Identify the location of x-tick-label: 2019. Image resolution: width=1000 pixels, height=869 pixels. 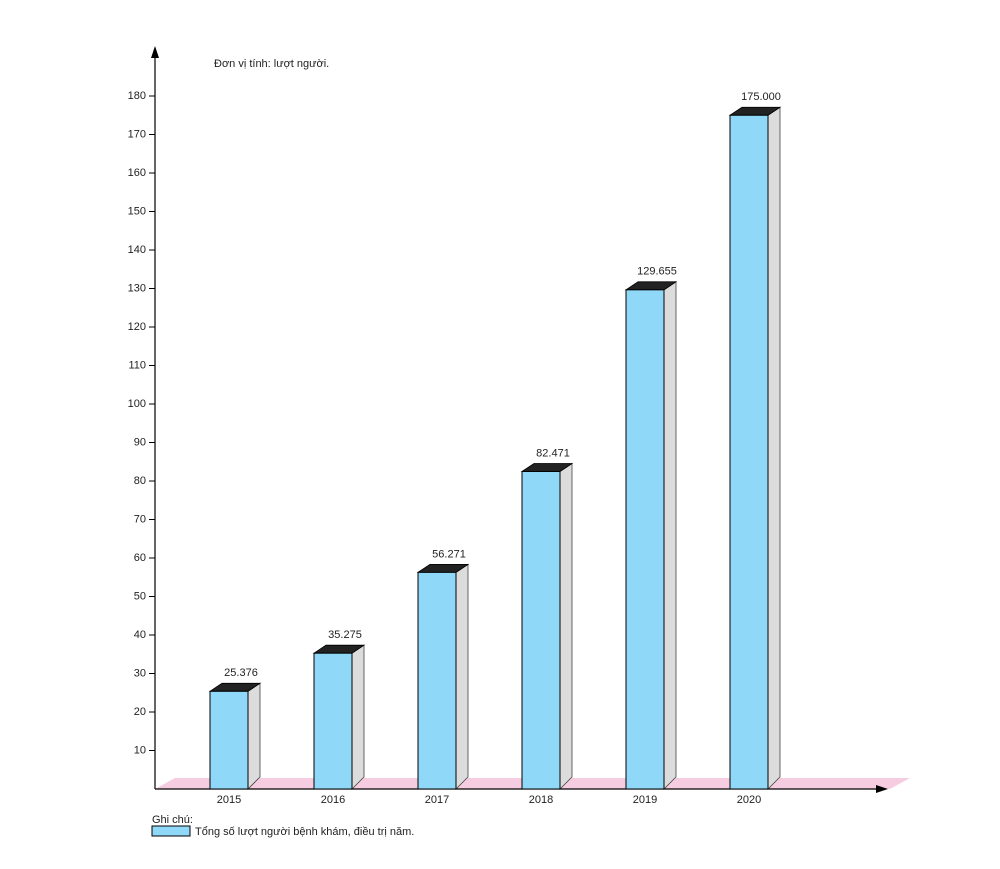
(645, 800).